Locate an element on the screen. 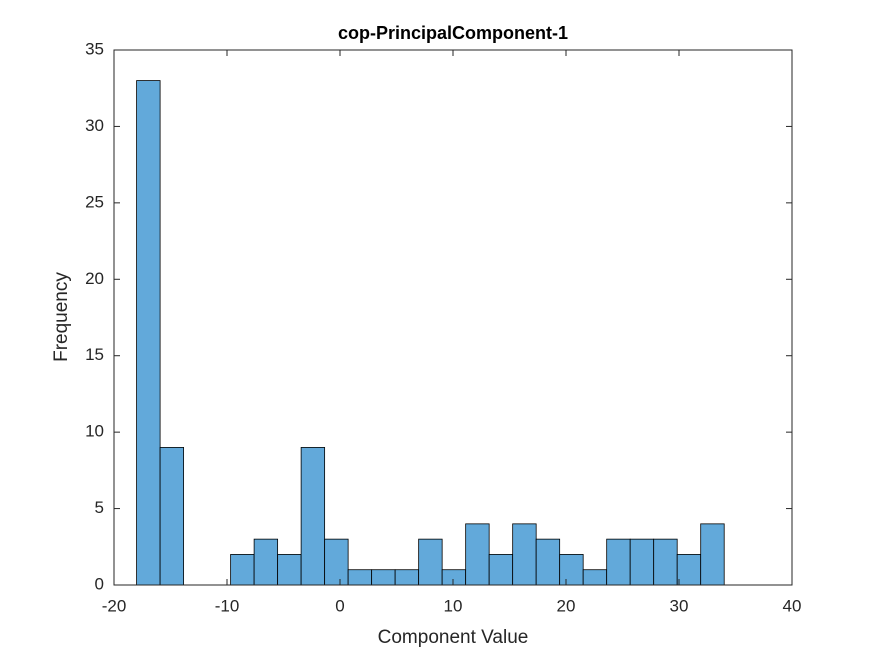 Image resolution: width=875 pixels, height=661 pixels. y-tick-label: 25 is located at coordinates (94, 201).